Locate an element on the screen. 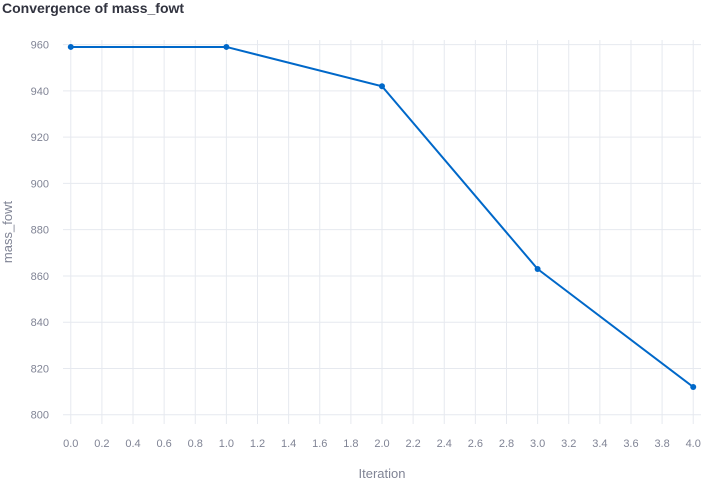 Image resolution: width=704 pixels, height=500 pixels. y-axis-label: mass_fowt is located at coordinates (7, 232).